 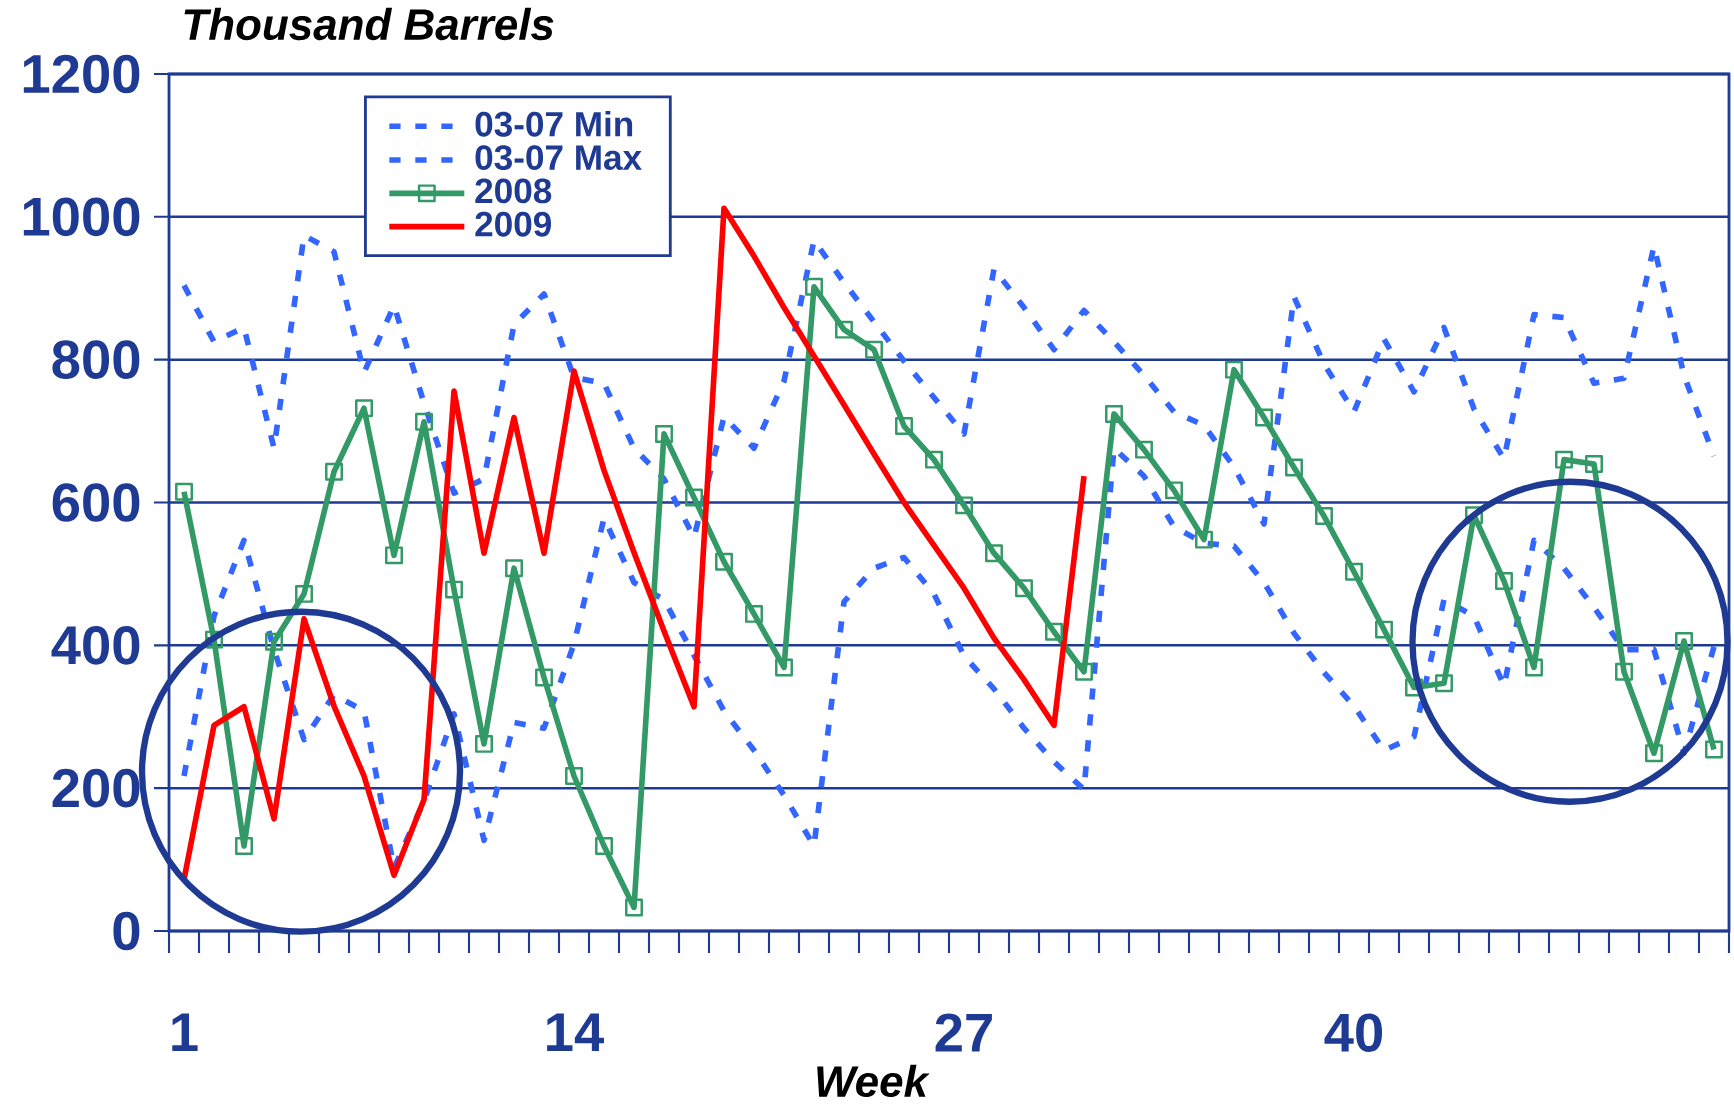 I want to click on x-tick-label: 1, so click(x=185, y=1032).